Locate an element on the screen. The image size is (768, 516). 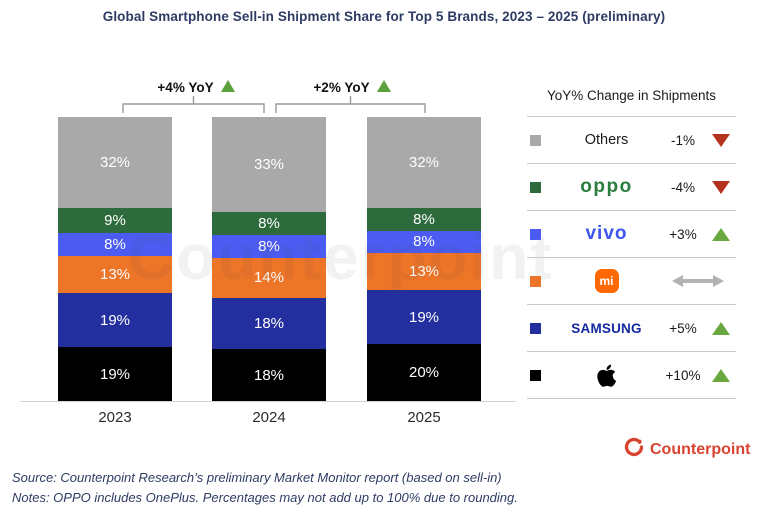
counterpoint-logo-text: Counterpoint is located at coordinates (700, 449).